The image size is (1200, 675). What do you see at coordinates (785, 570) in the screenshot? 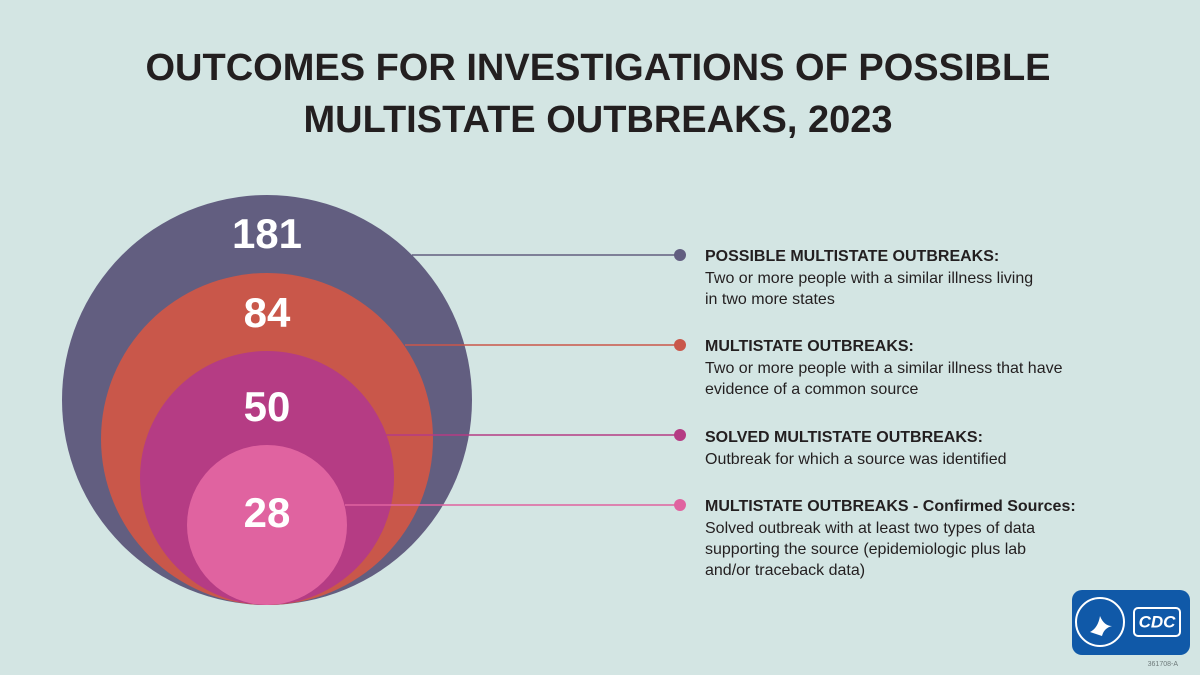
I see `item-description: and/or traceback data)` at bounding box center [785, 570].